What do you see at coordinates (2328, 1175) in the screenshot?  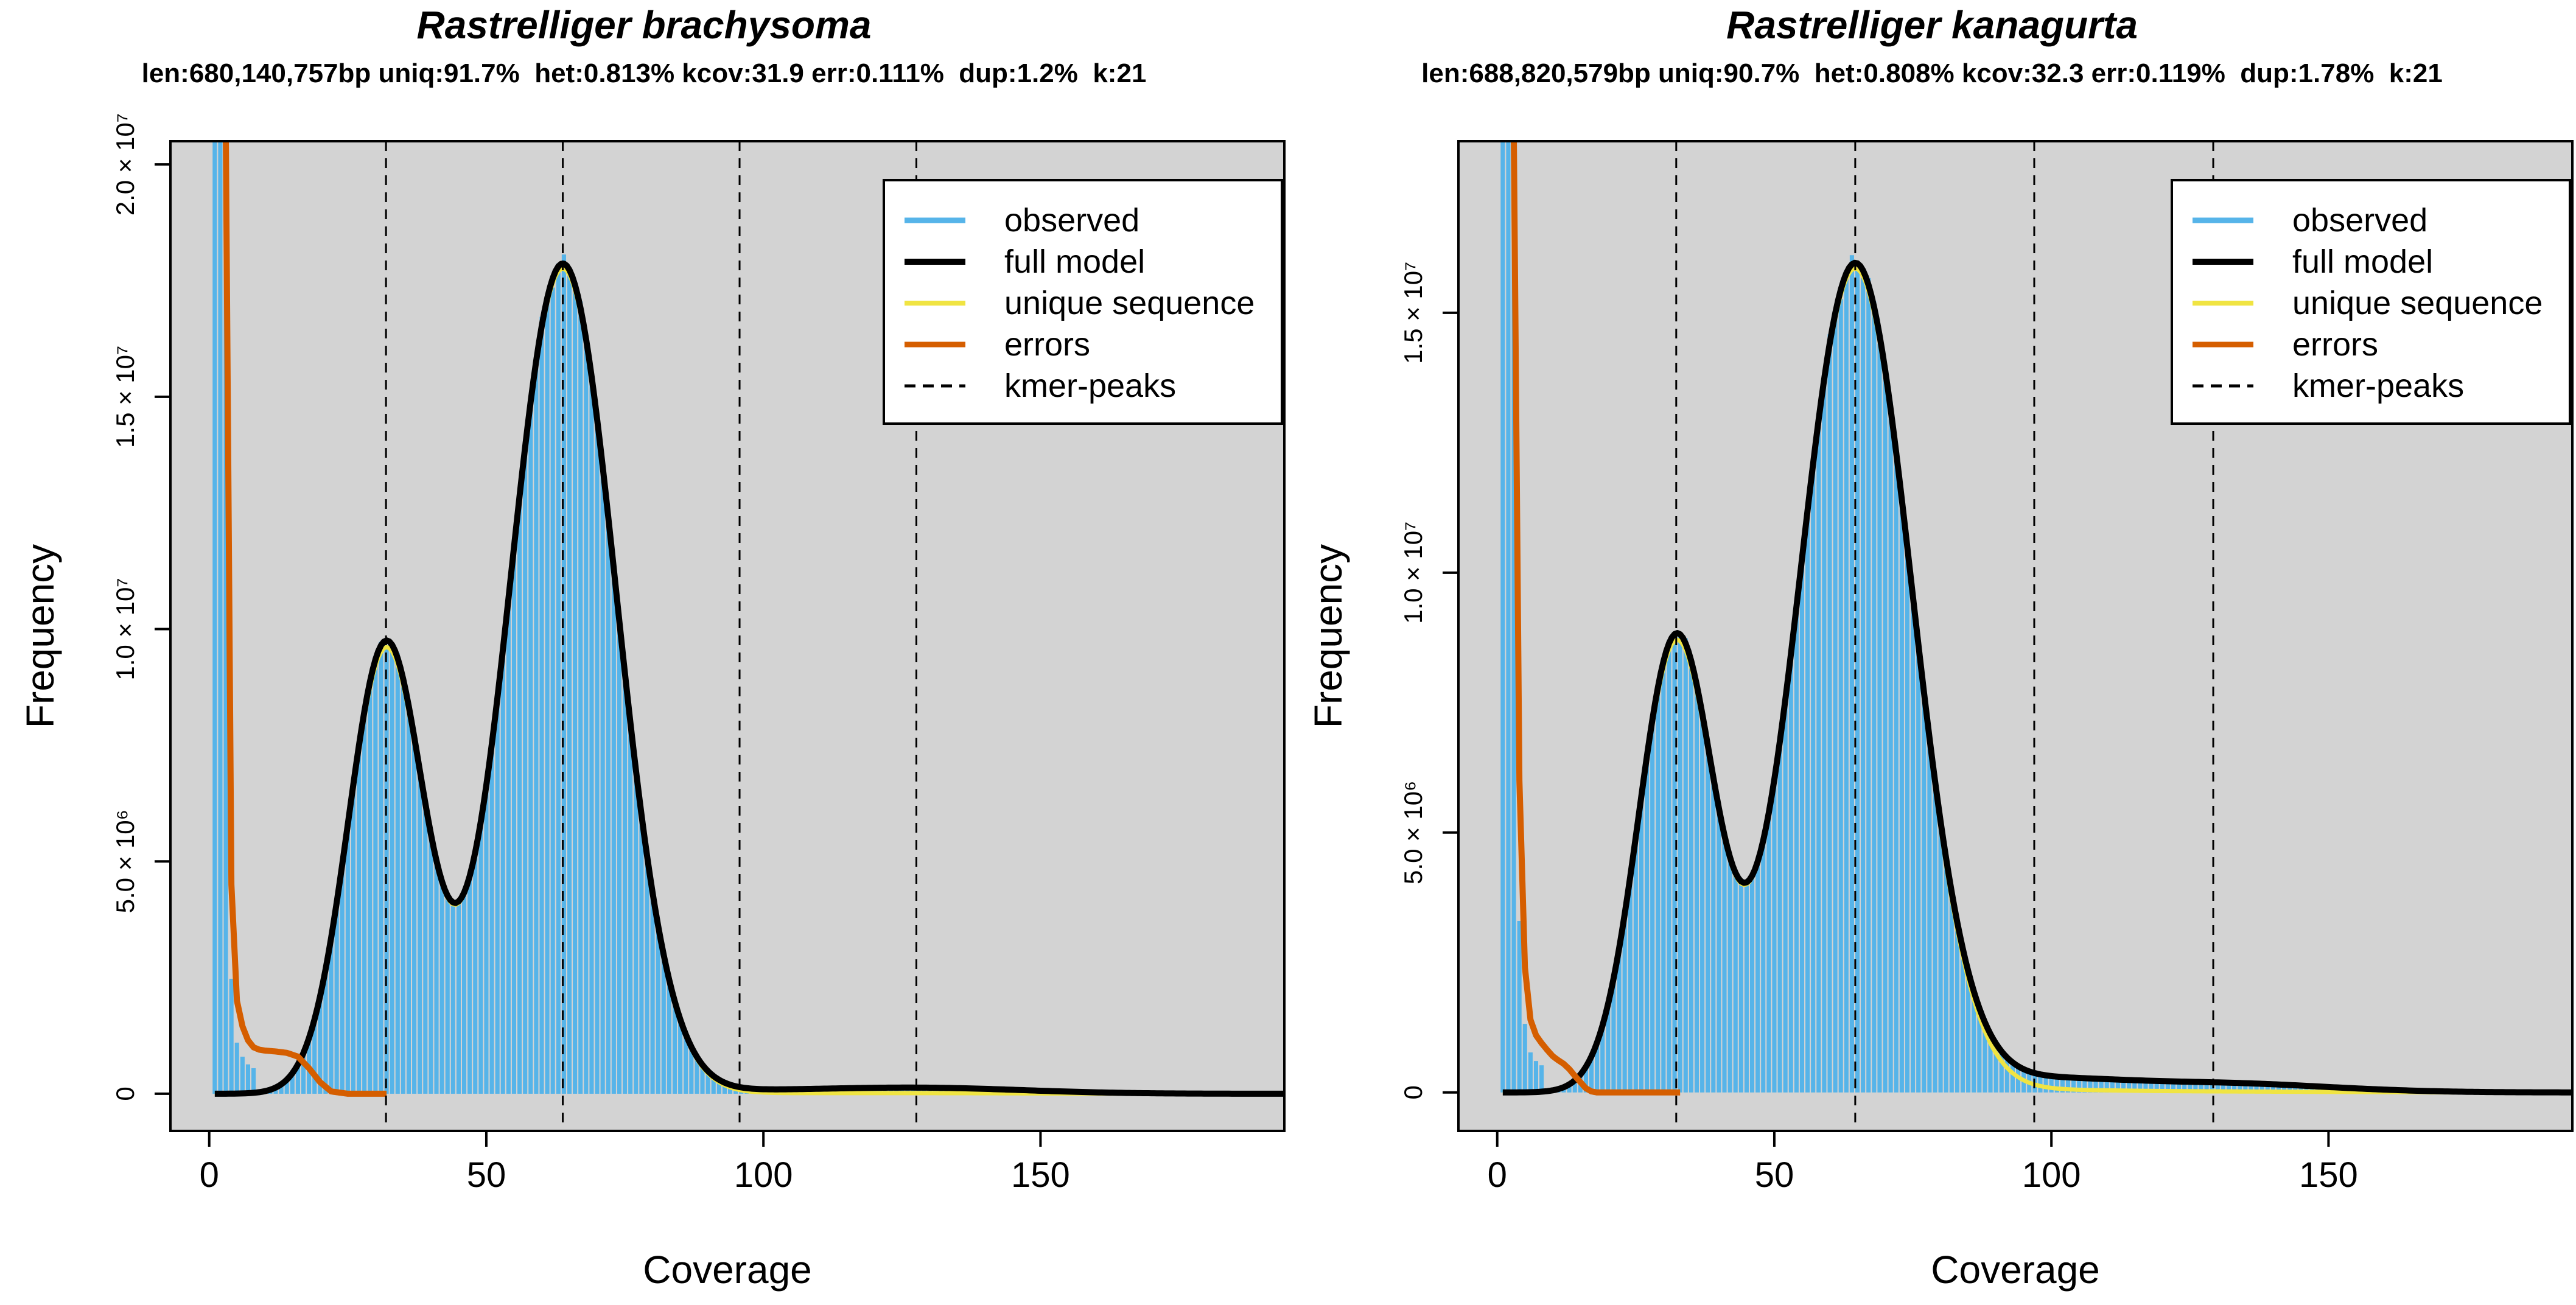 I see `x-tick-label: 150` at bounding box center [2328, 1175].